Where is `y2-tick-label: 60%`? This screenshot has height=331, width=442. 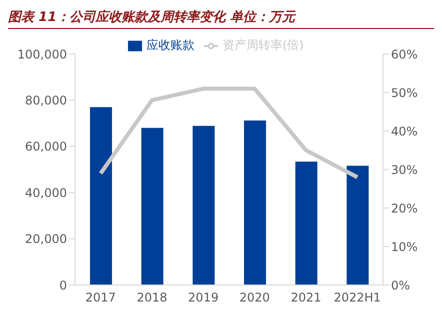 y2-tick-label: 60% is located at coordinates (404, 54).